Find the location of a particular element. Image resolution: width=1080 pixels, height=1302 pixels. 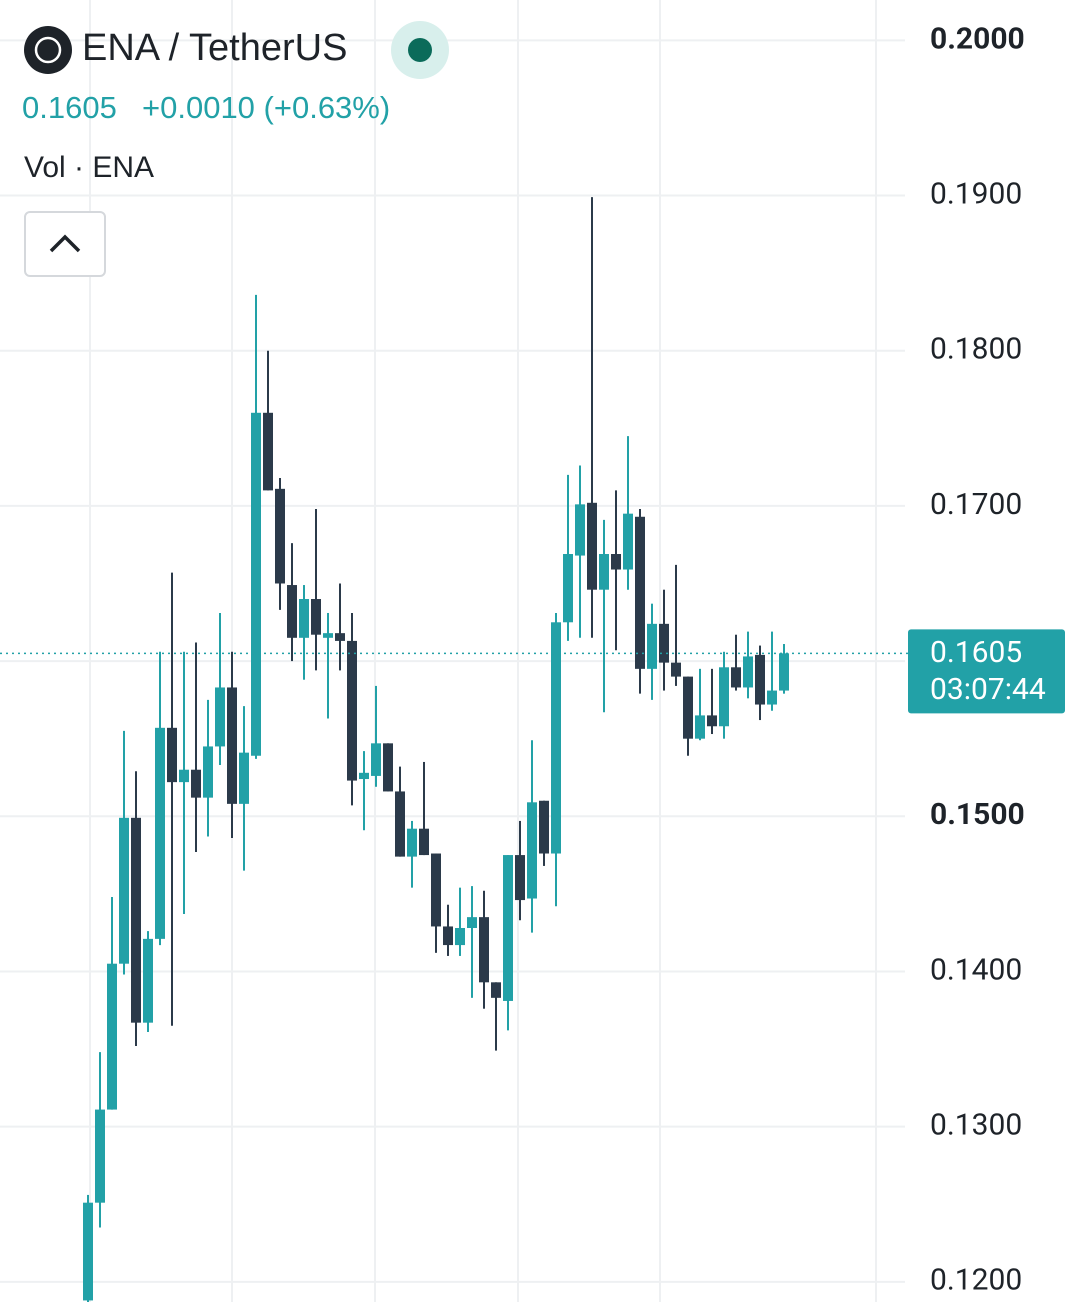

chart-title: ENA / TetherUS is located at coordinates (214, 48).